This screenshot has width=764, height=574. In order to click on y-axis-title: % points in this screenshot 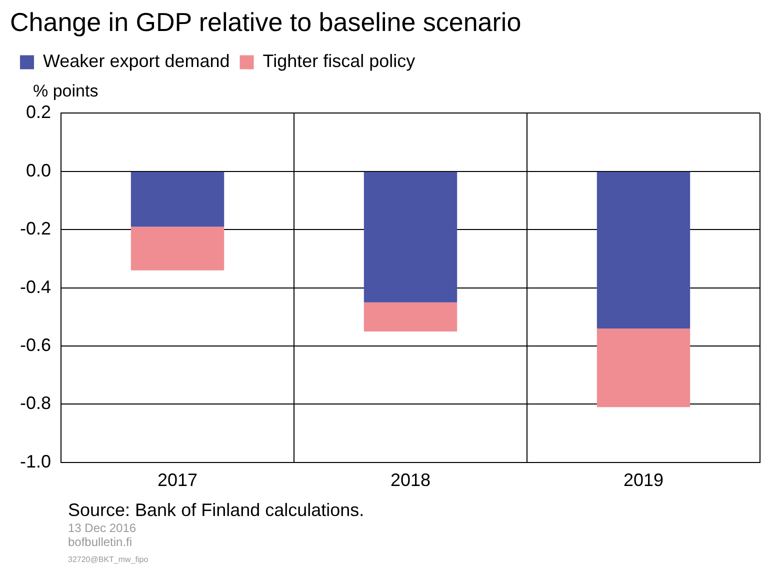, I will do `click(65, 90)`.